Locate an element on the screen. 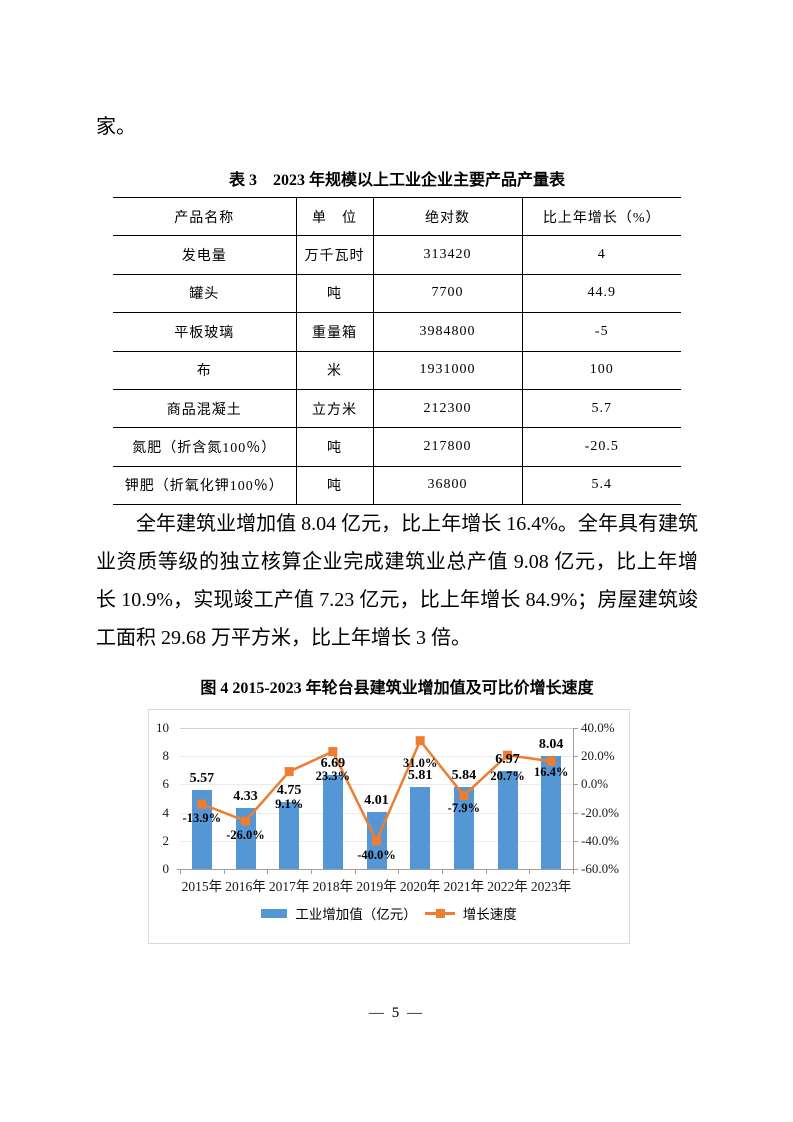  y-tick-label-left: 0 is located at coordinates (166, 868).